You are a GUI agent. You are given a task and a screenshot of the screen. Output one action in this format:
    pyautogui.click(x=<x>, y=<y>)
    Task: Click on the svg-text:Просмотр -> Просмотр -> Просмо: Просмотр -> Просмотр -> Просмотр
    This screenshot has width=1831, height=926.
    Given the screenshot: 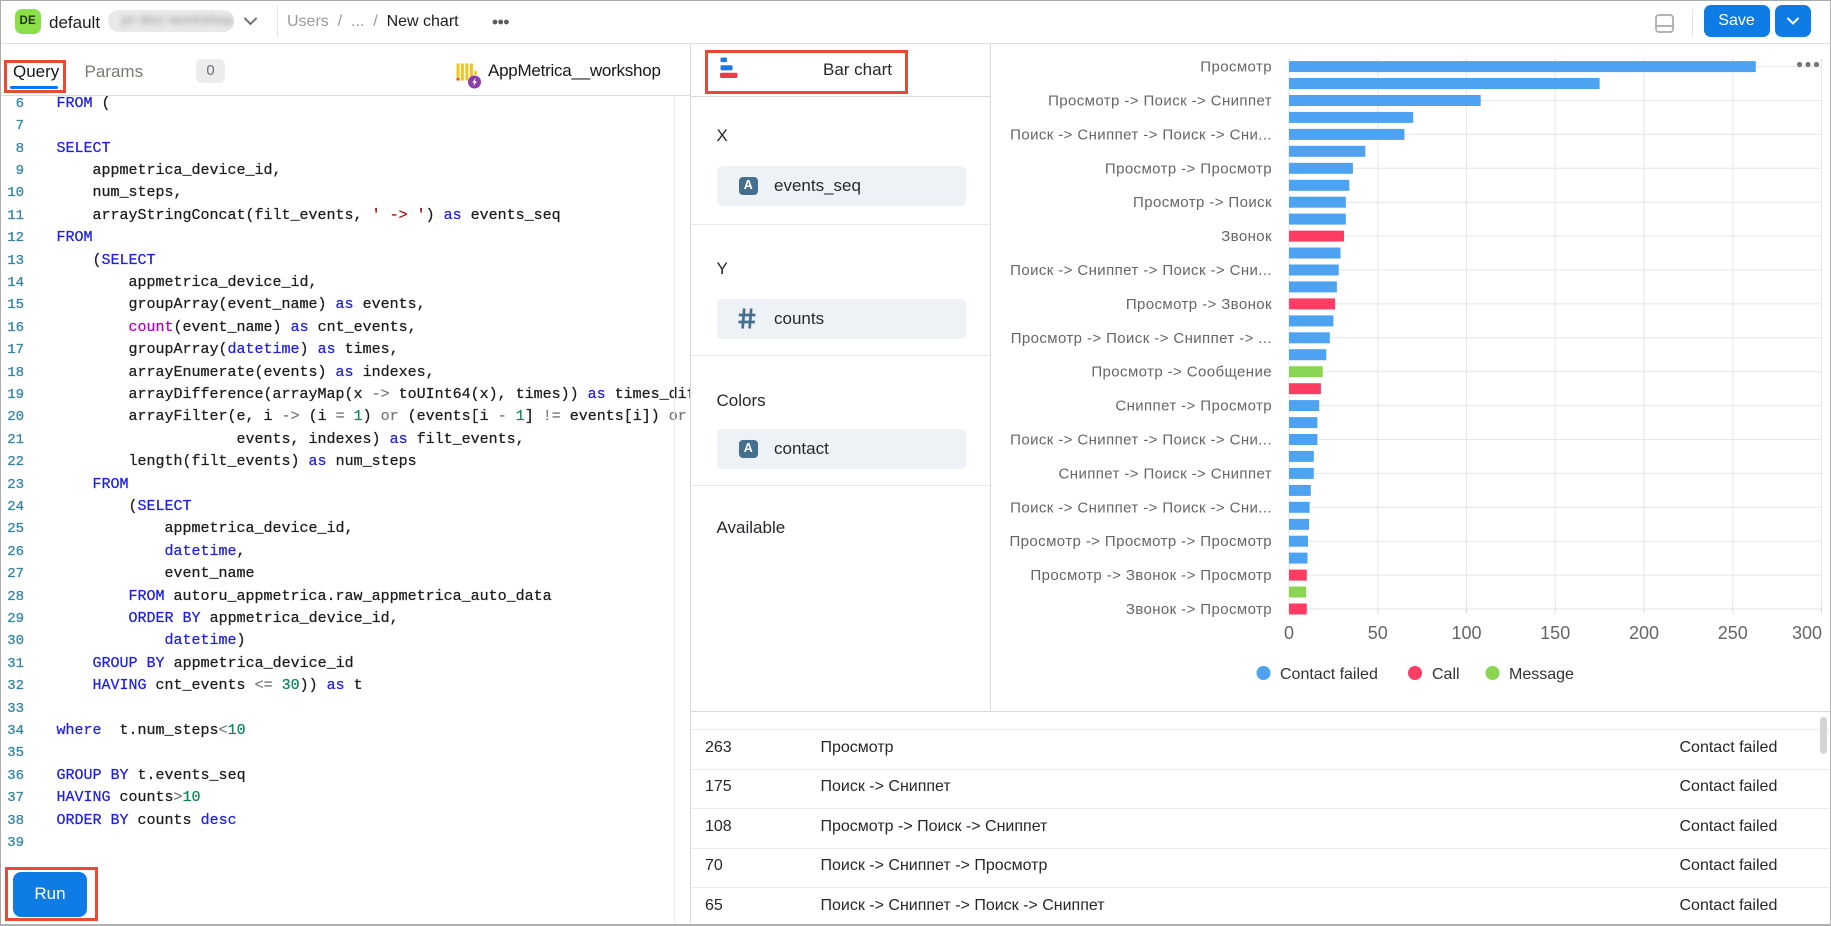 What is the action you would take?
    pyautogui.click(x=1141, y=541)
    